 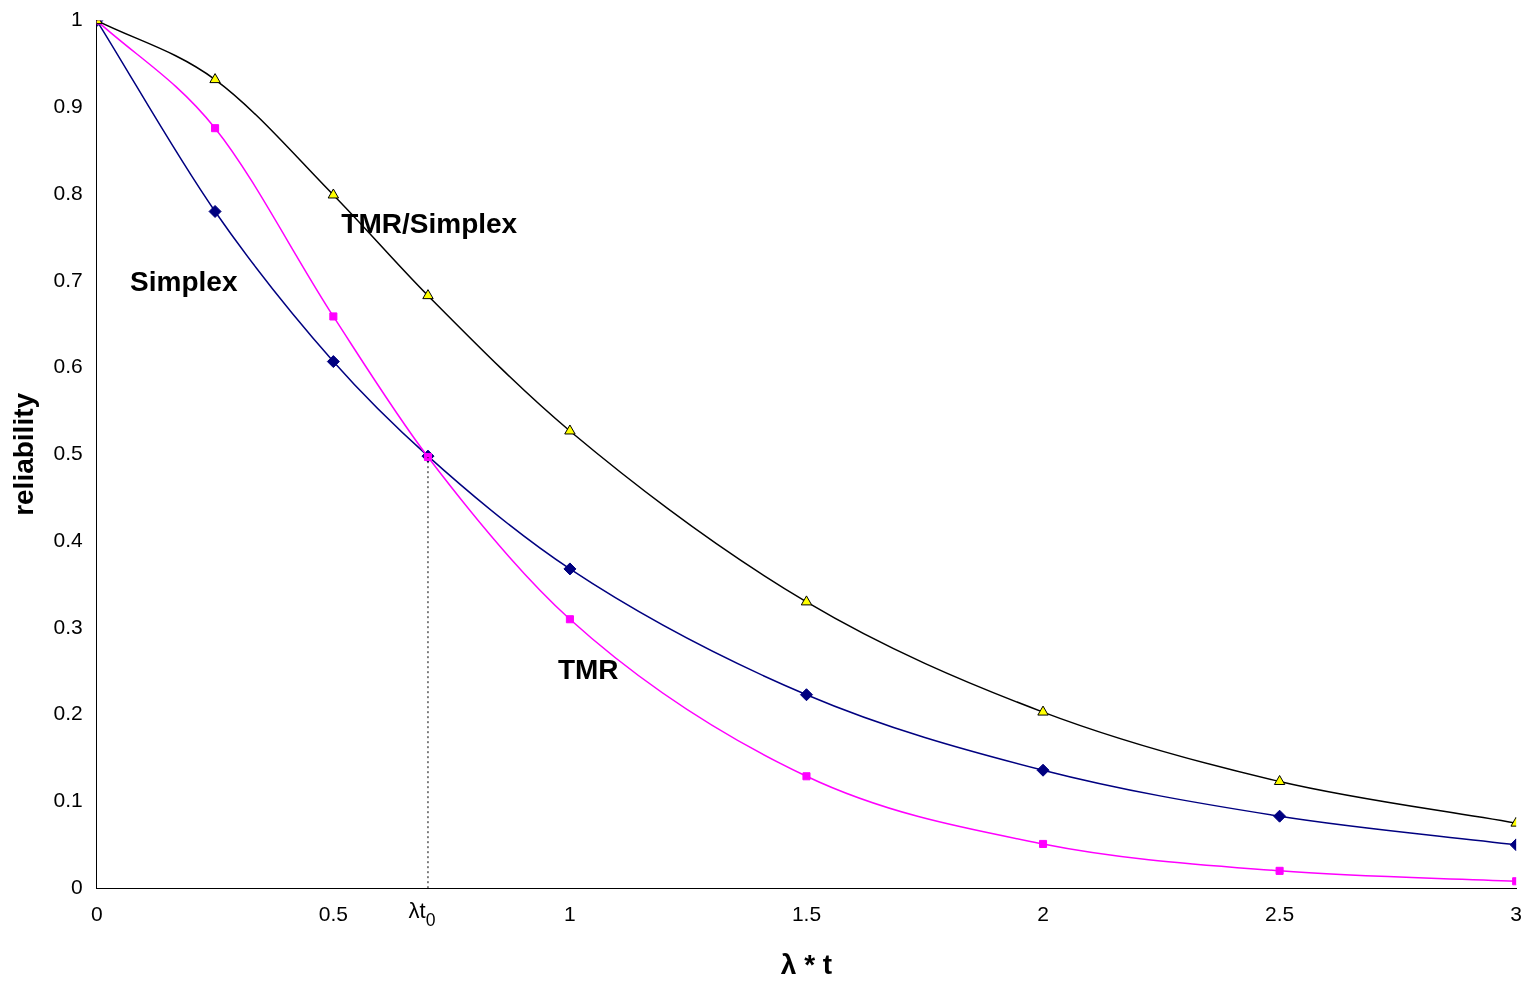 What do you see at coordinates (1280, 913) in the screenshot?
I see `x-tick-label: 2.5` at bounding box center [1280, 913].